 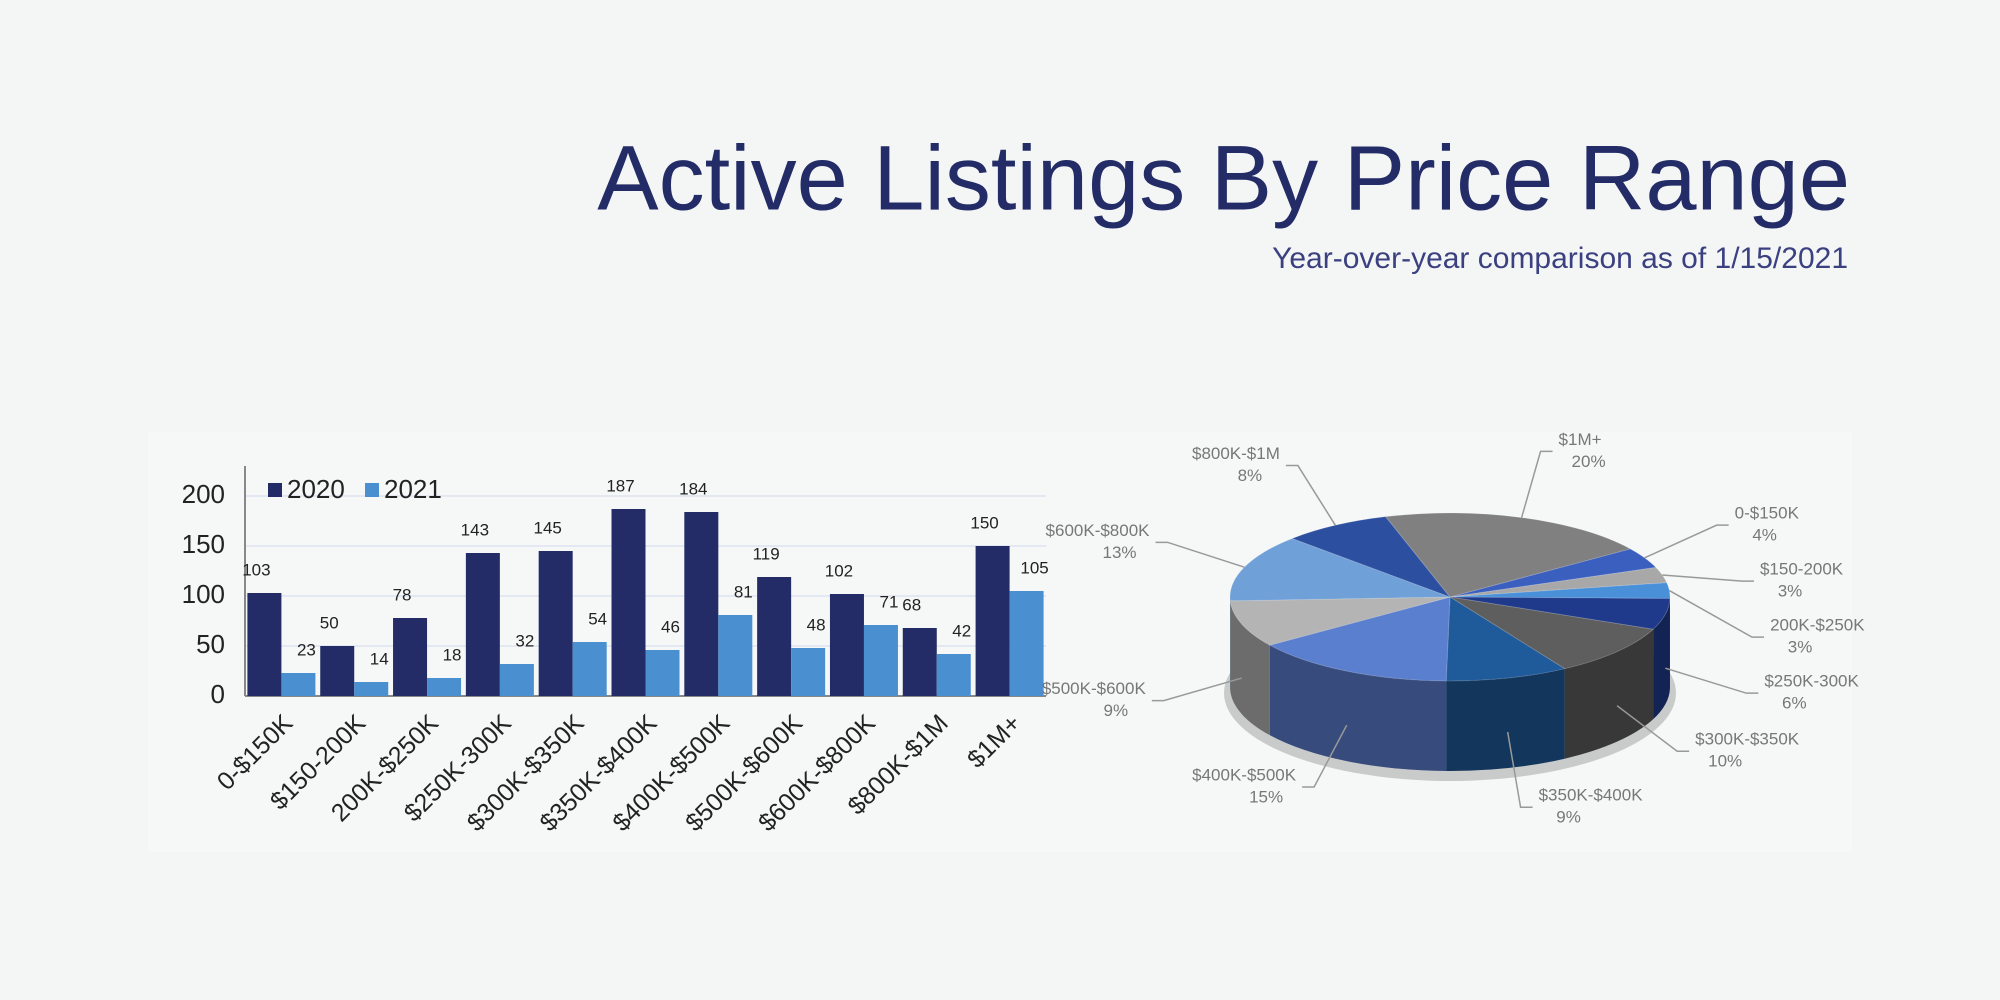 I want to click on data-label: 103, so click(x=256, y=569).